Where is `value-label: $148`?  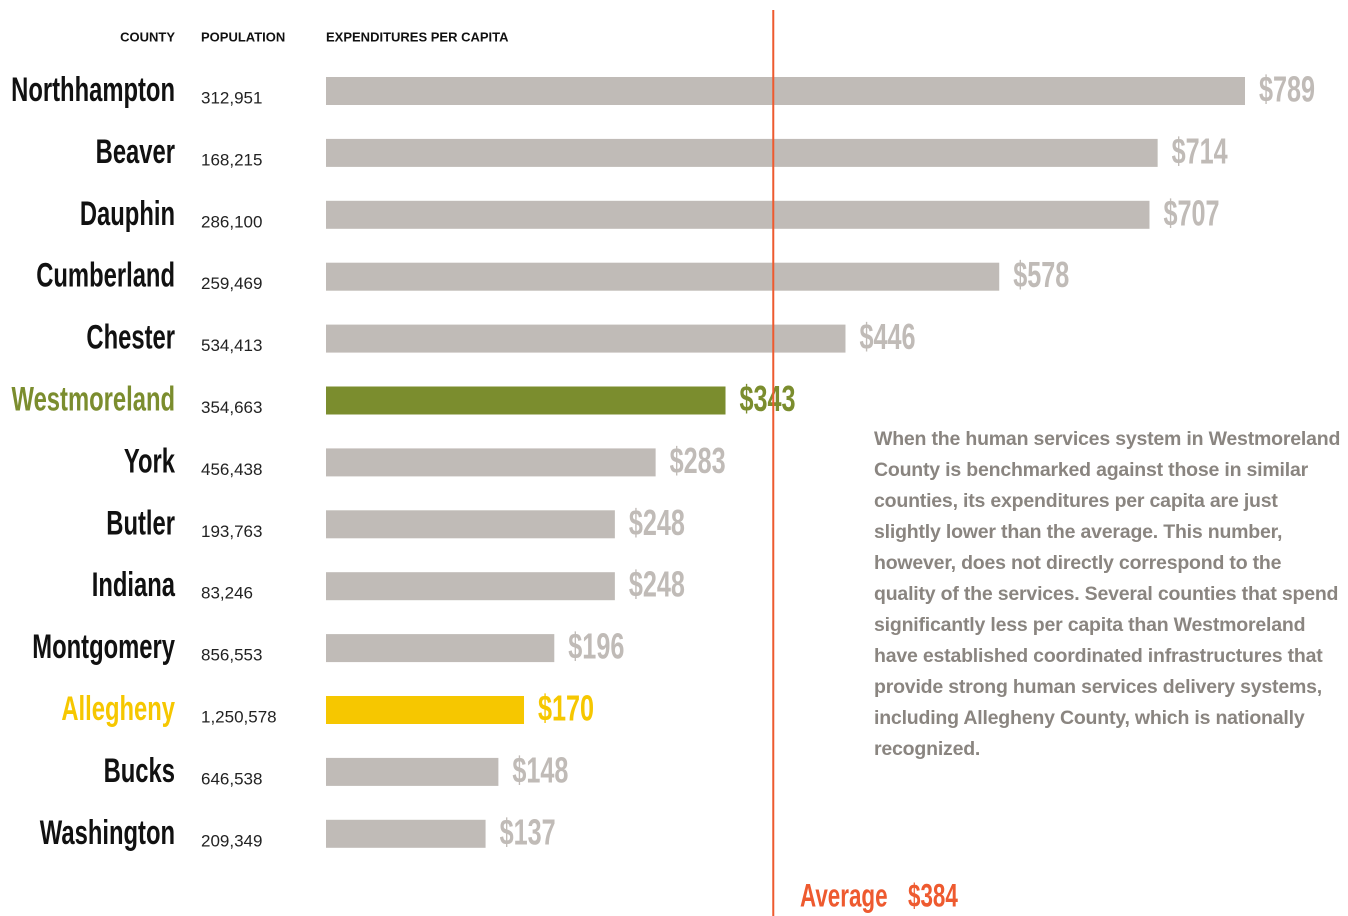
value-label: $148 is located at coordinates (540, 770).